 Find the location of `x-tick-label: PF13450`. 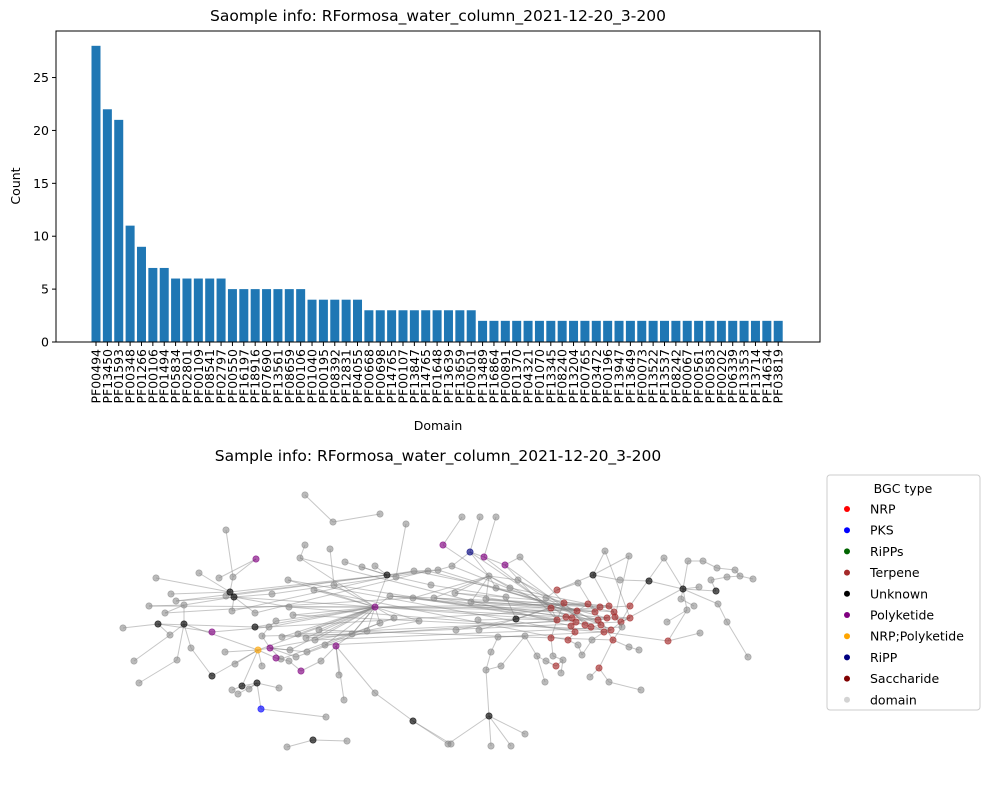

x-tick-label: PF13450 is located at coordinates (107, 376).